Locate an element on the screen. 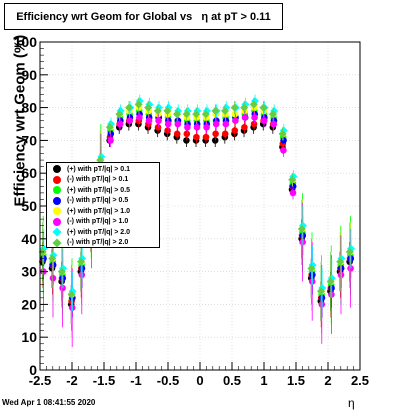 The width and height of the screenshot is (400, 412). y-tick-label: 30 is located at coordinates (29, 272).